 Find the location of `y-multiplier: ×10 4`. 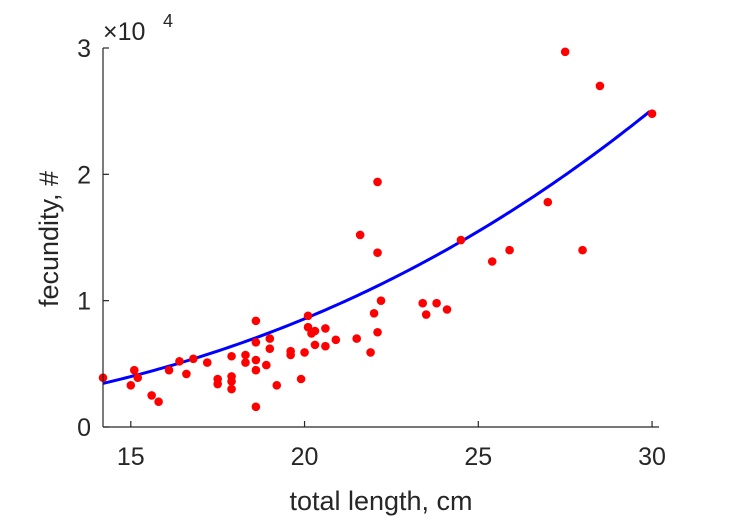

y-multiplier: ×10 4 is located at coordinates (138, 28).